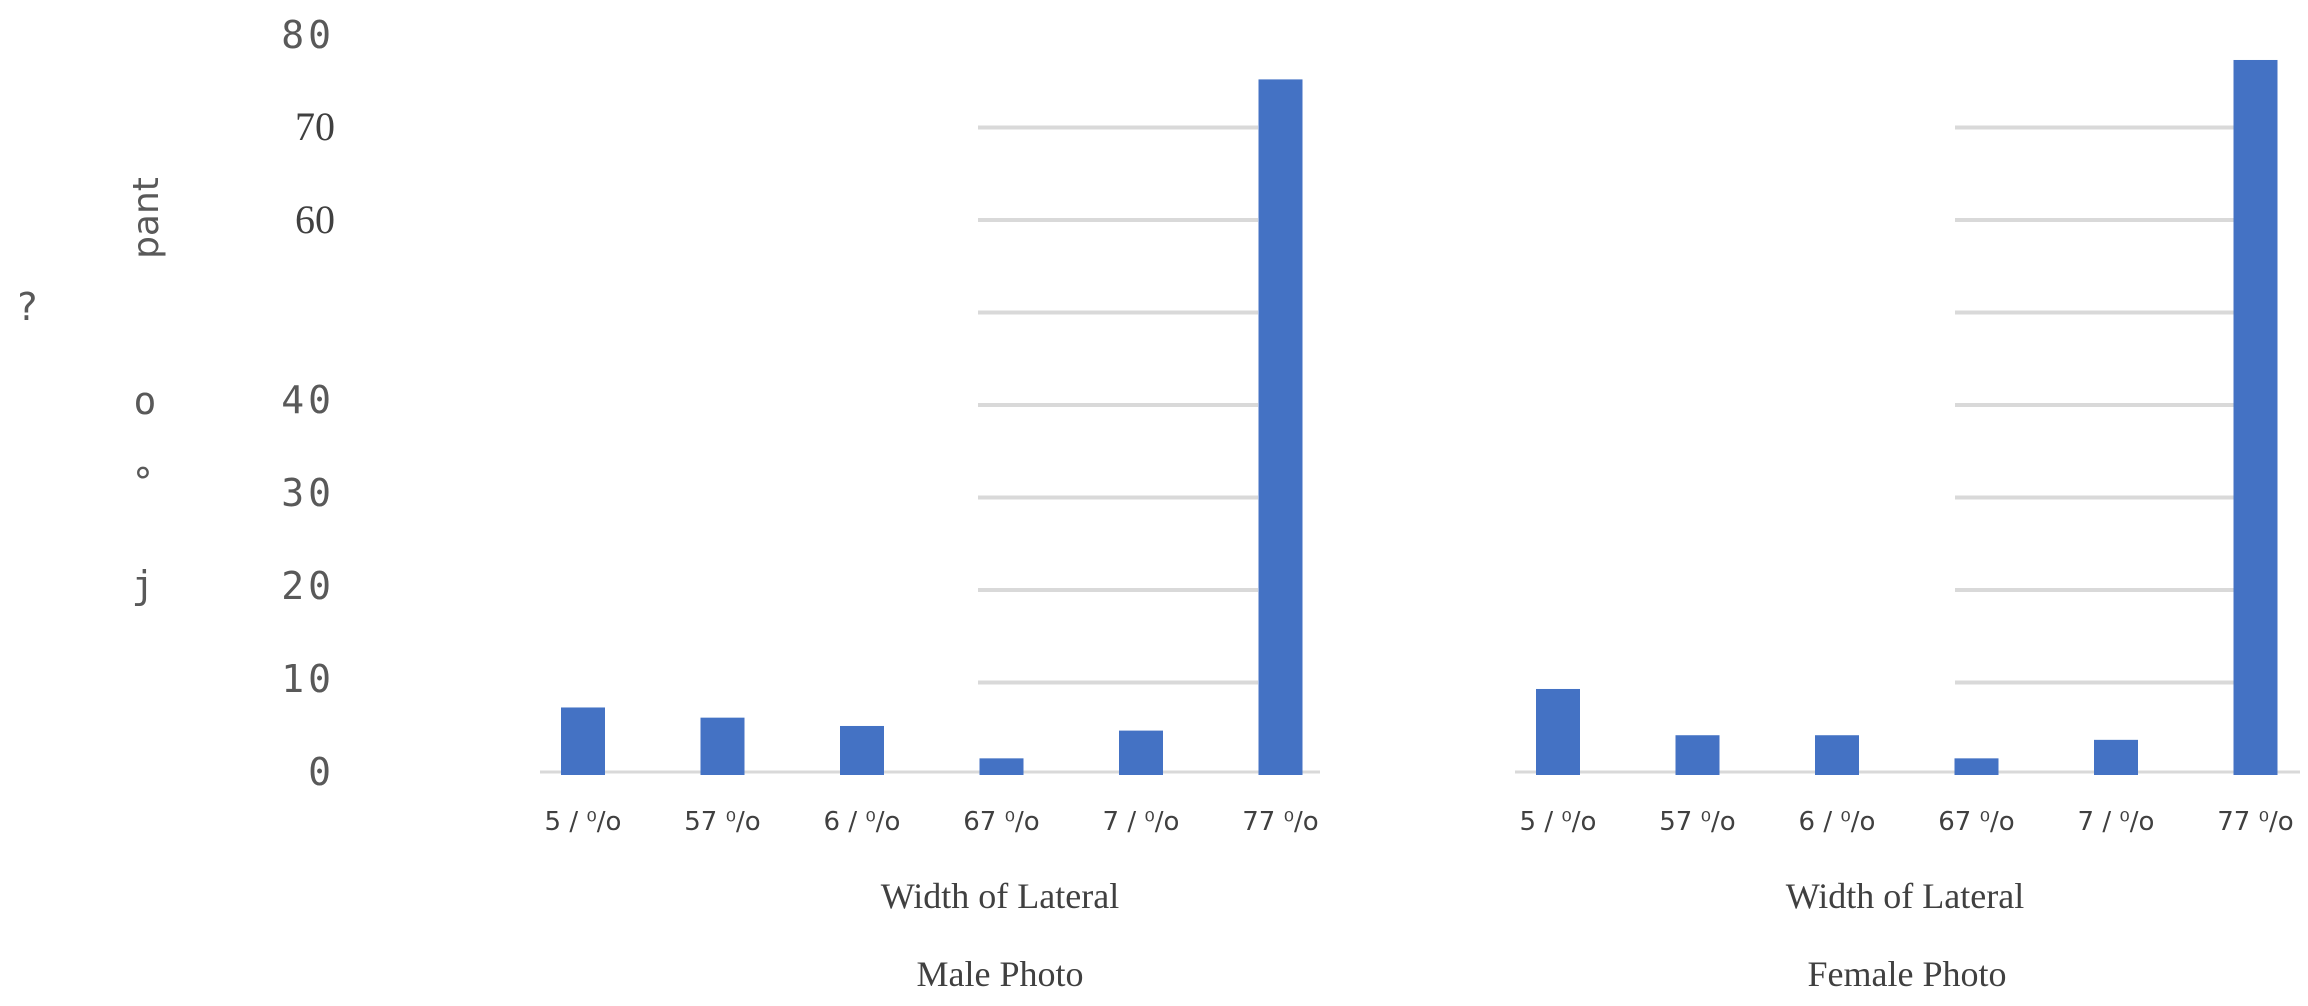 This screenshot has width=2308, height=1006. Describe the element at coordinates (1000, 974) in the screenshot. I see `chart-title: Male Photo` at that location.